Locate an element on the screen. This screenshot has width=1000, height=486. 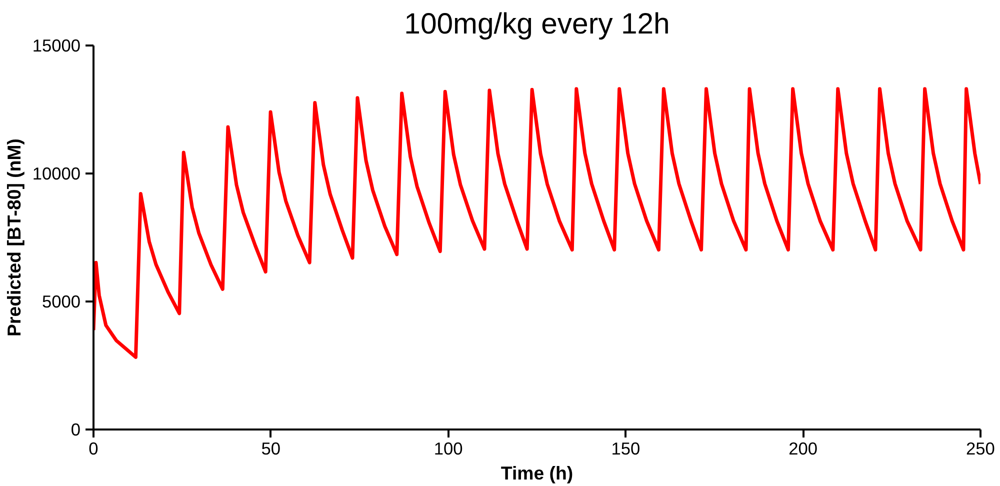
y-tick-label: 5000 is located at coordinates (61, 302).